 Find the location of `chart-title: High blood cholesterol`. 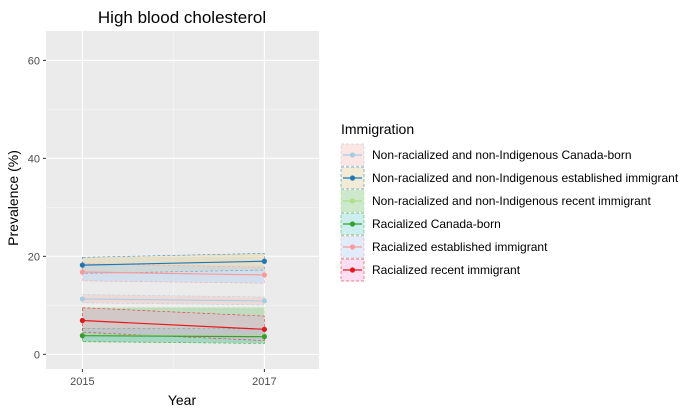

chart-title: High blood cholesterol is located at coordinates (182, 17).